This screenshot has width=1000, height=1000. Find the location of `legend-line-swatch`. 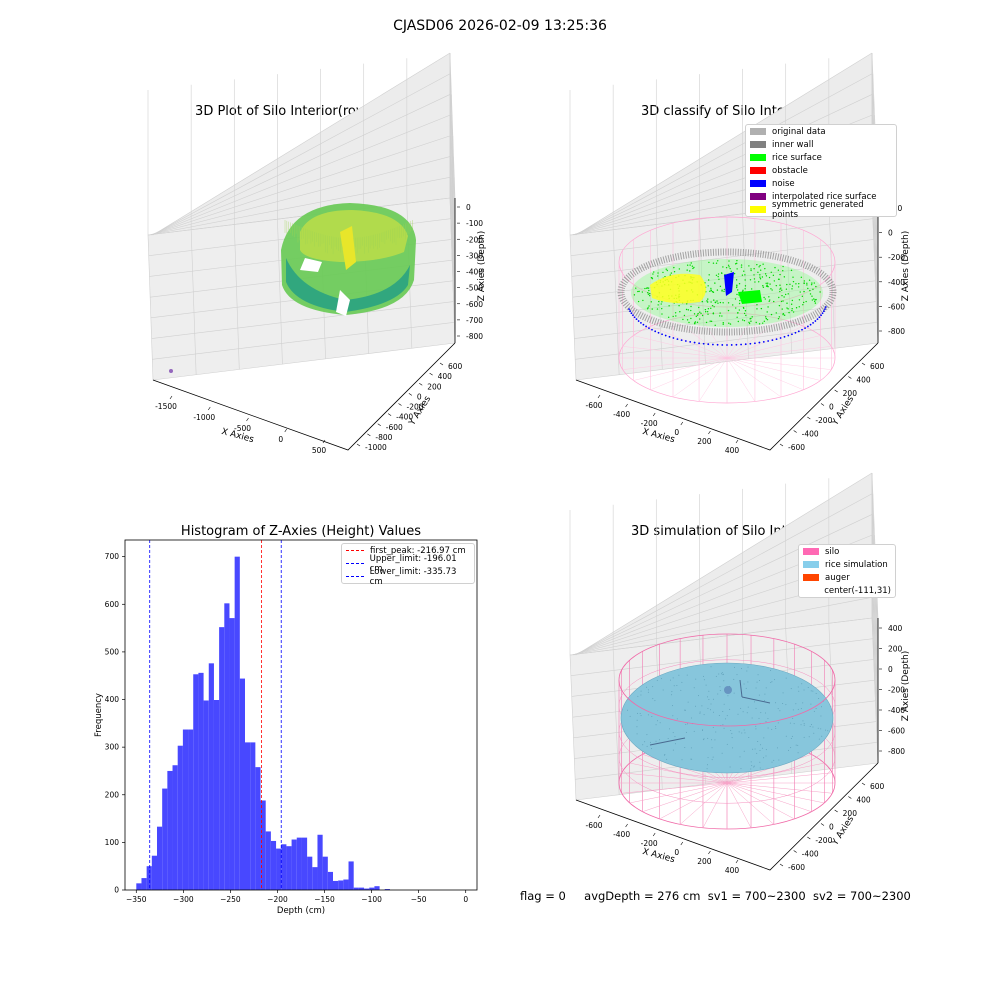

legend-line-swatch is located at coordinates (355, 563).